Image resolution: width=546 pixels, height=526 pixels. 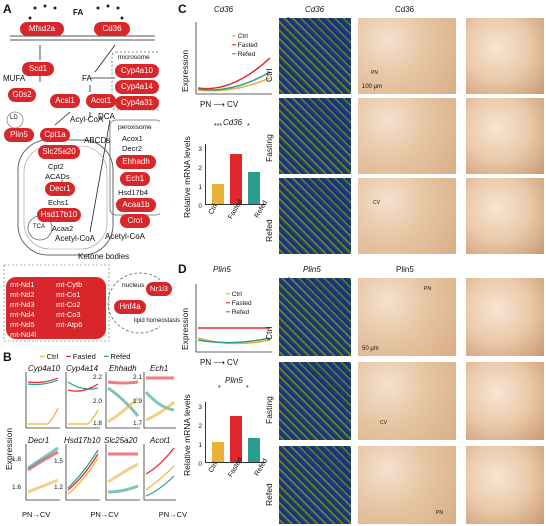 I want to click on fa-mid-label: FA, so click(x=87, y=78).